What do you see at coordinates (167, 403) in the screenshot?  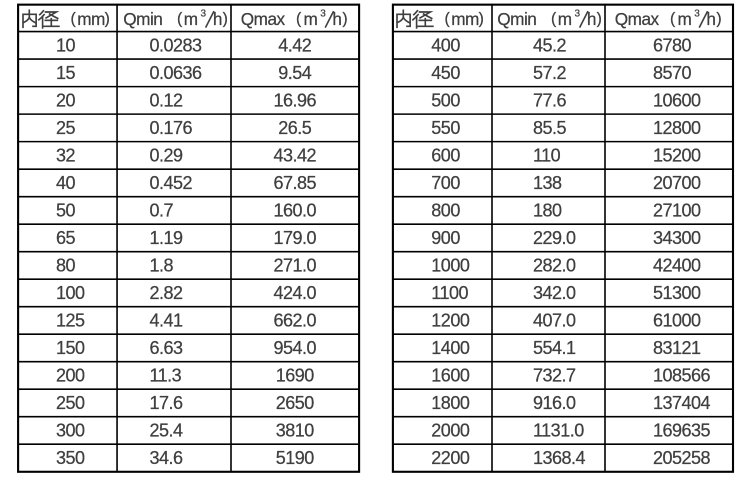 I see `svg-text: 17.6` at bounding box center [167, 403].